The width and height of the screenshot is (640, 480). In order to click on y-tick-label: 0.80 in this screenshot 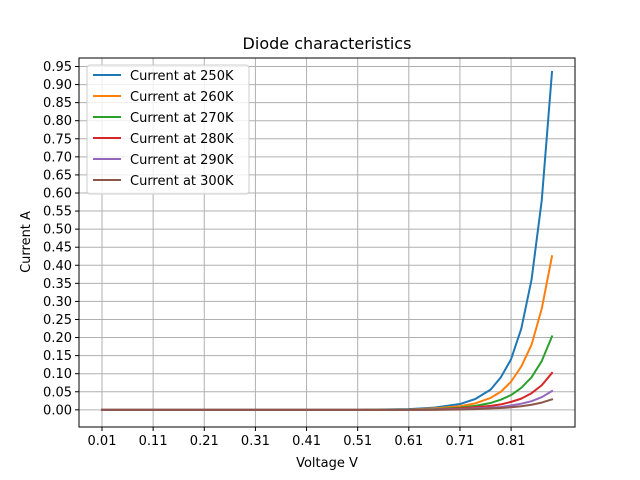, I will do `click(57, 121)`.